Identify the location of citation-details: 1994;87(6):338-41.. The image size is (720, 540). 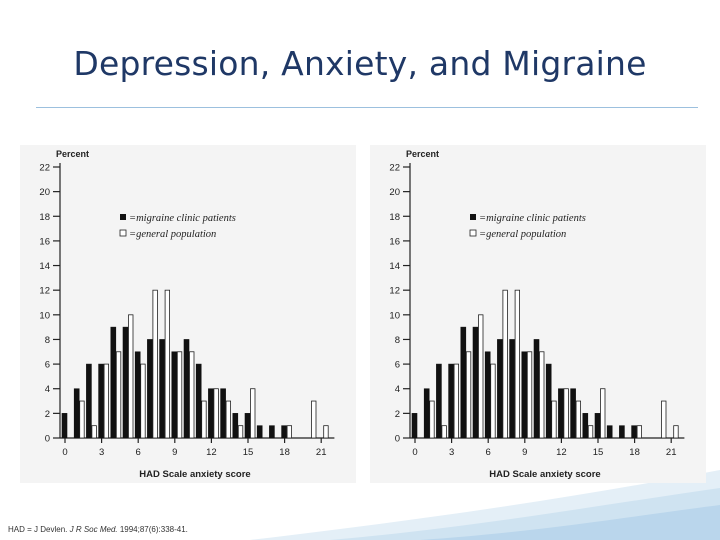
(152, 529).